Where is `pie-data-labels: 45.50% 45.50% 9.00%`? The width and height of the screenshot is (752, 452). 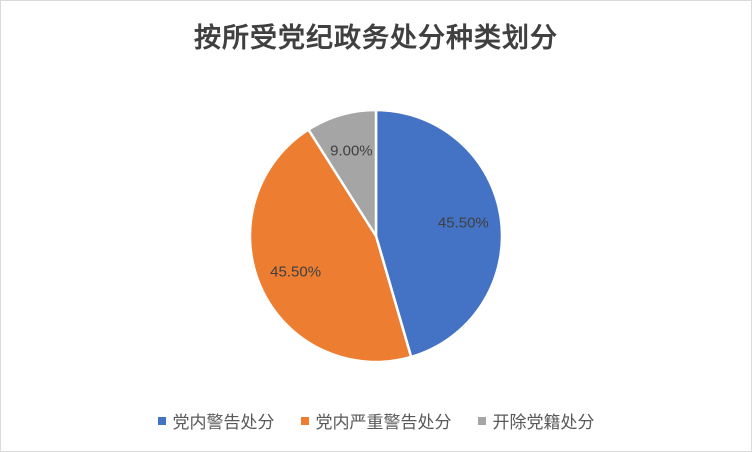 pie-data-labels: 45.50% 45.50% 9.00% is located at coordinates (379, 211).